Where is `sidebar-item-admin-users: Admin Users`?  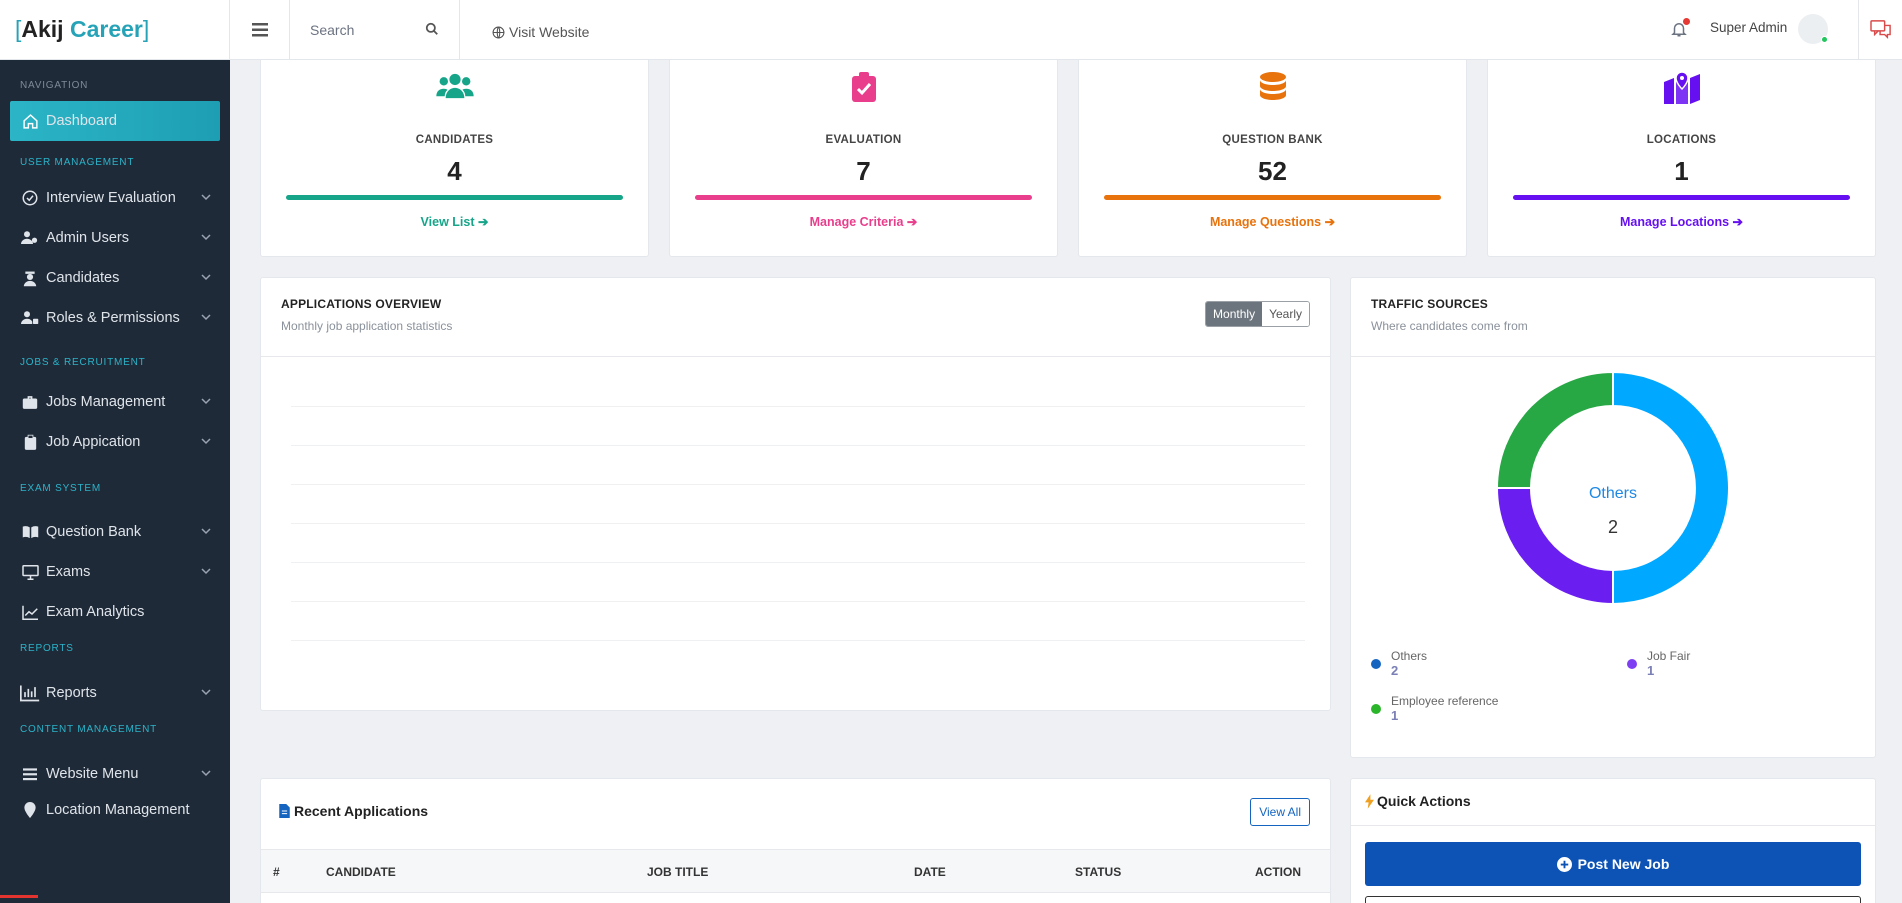
sidebar-item-admin-users: Admin Users is located at coordinates (115, 238).